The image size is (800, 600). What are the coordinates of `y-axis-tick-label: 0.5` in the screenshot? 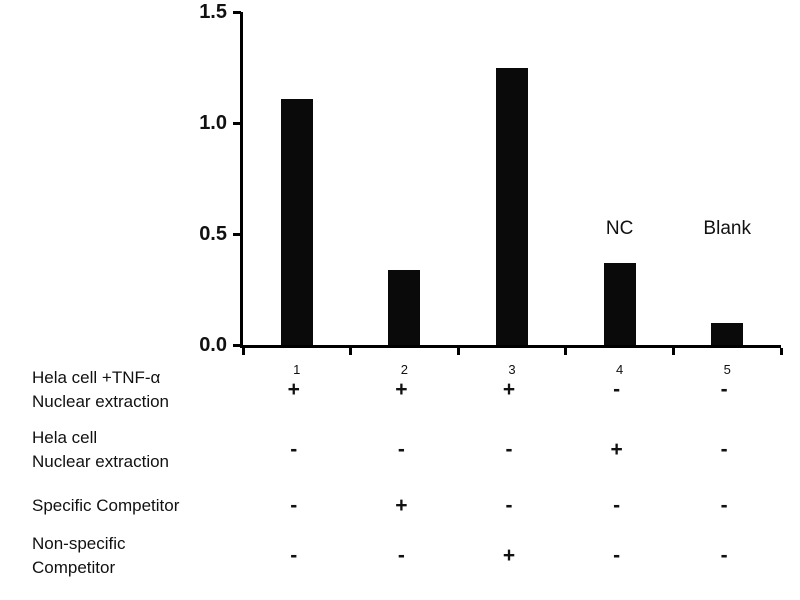 It's located at (213, 234).